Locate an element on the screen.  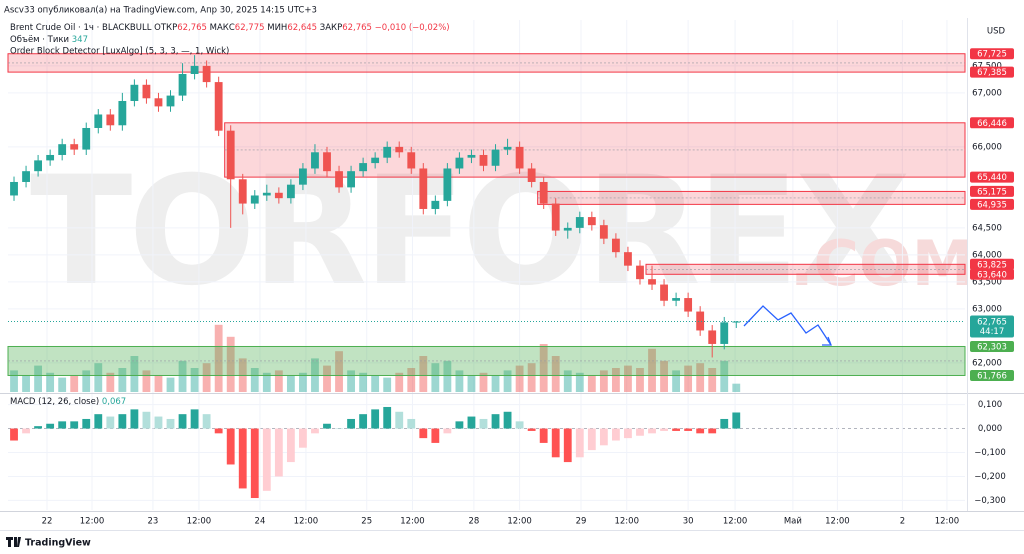
x-tick-label: 29 is located at coordinates (581, 522).